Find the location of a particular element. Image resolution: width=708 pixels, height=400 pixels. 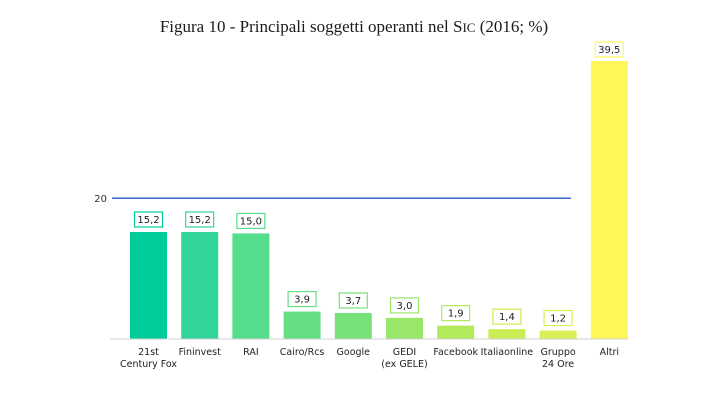

category-label: Gruppo 24 Ore is located at coordinates (558, 358).